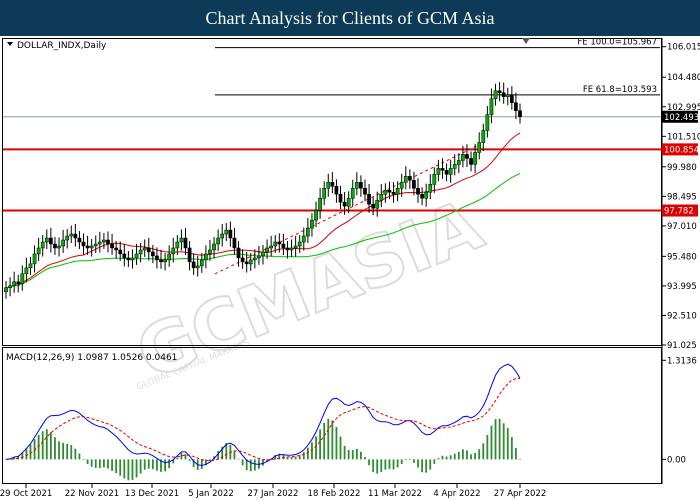 The image size is (700, 500). Describe the element at coordinates (92, 494) in the screenshot. I see `x-tick-label: 22 Nov 2021` at that location.